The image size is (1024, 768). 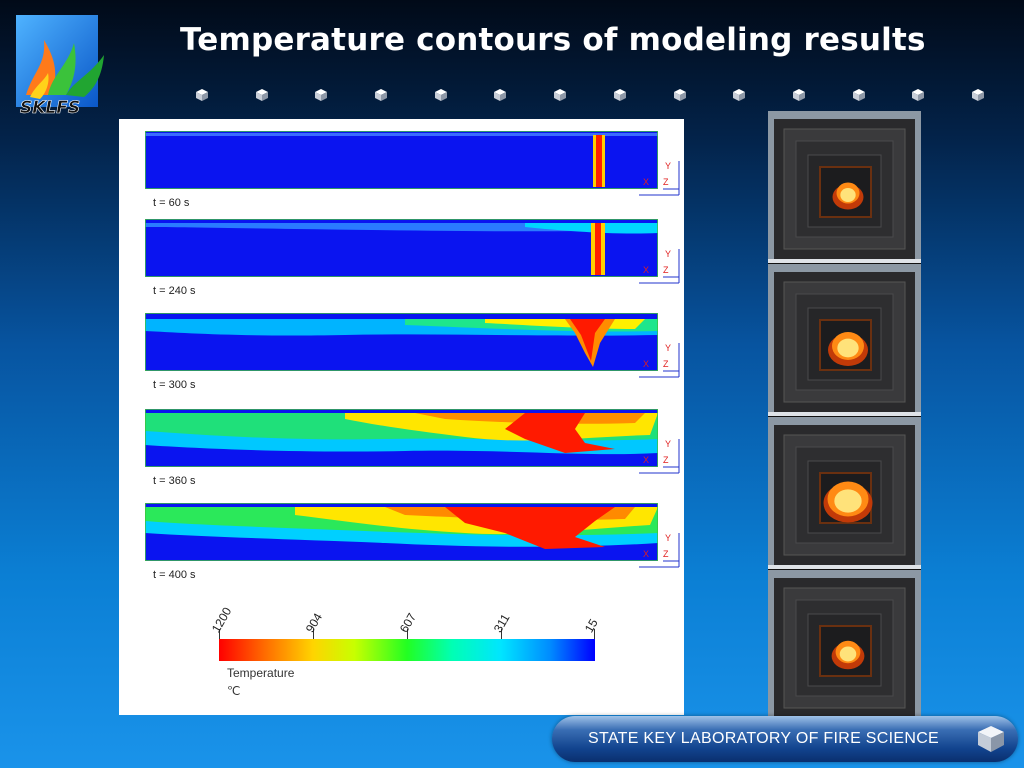 What do you see at coordinates (401, 248) in the screenshot?
I see `temperature-contour-240s` at bounding box center [401, 248].